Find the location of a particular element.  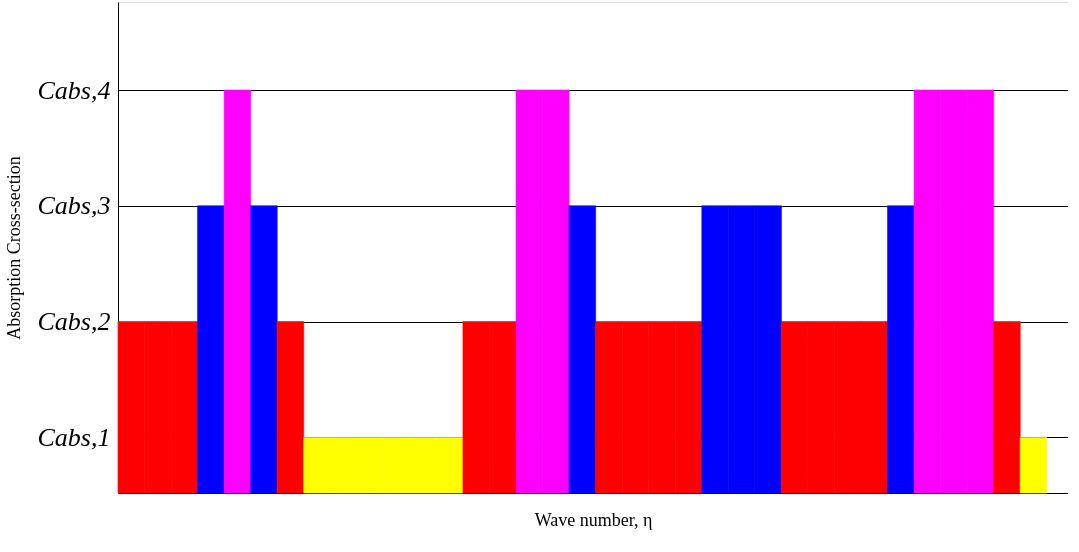

y-tick-label: Cabs,4 is located at coordinates (74, 90).